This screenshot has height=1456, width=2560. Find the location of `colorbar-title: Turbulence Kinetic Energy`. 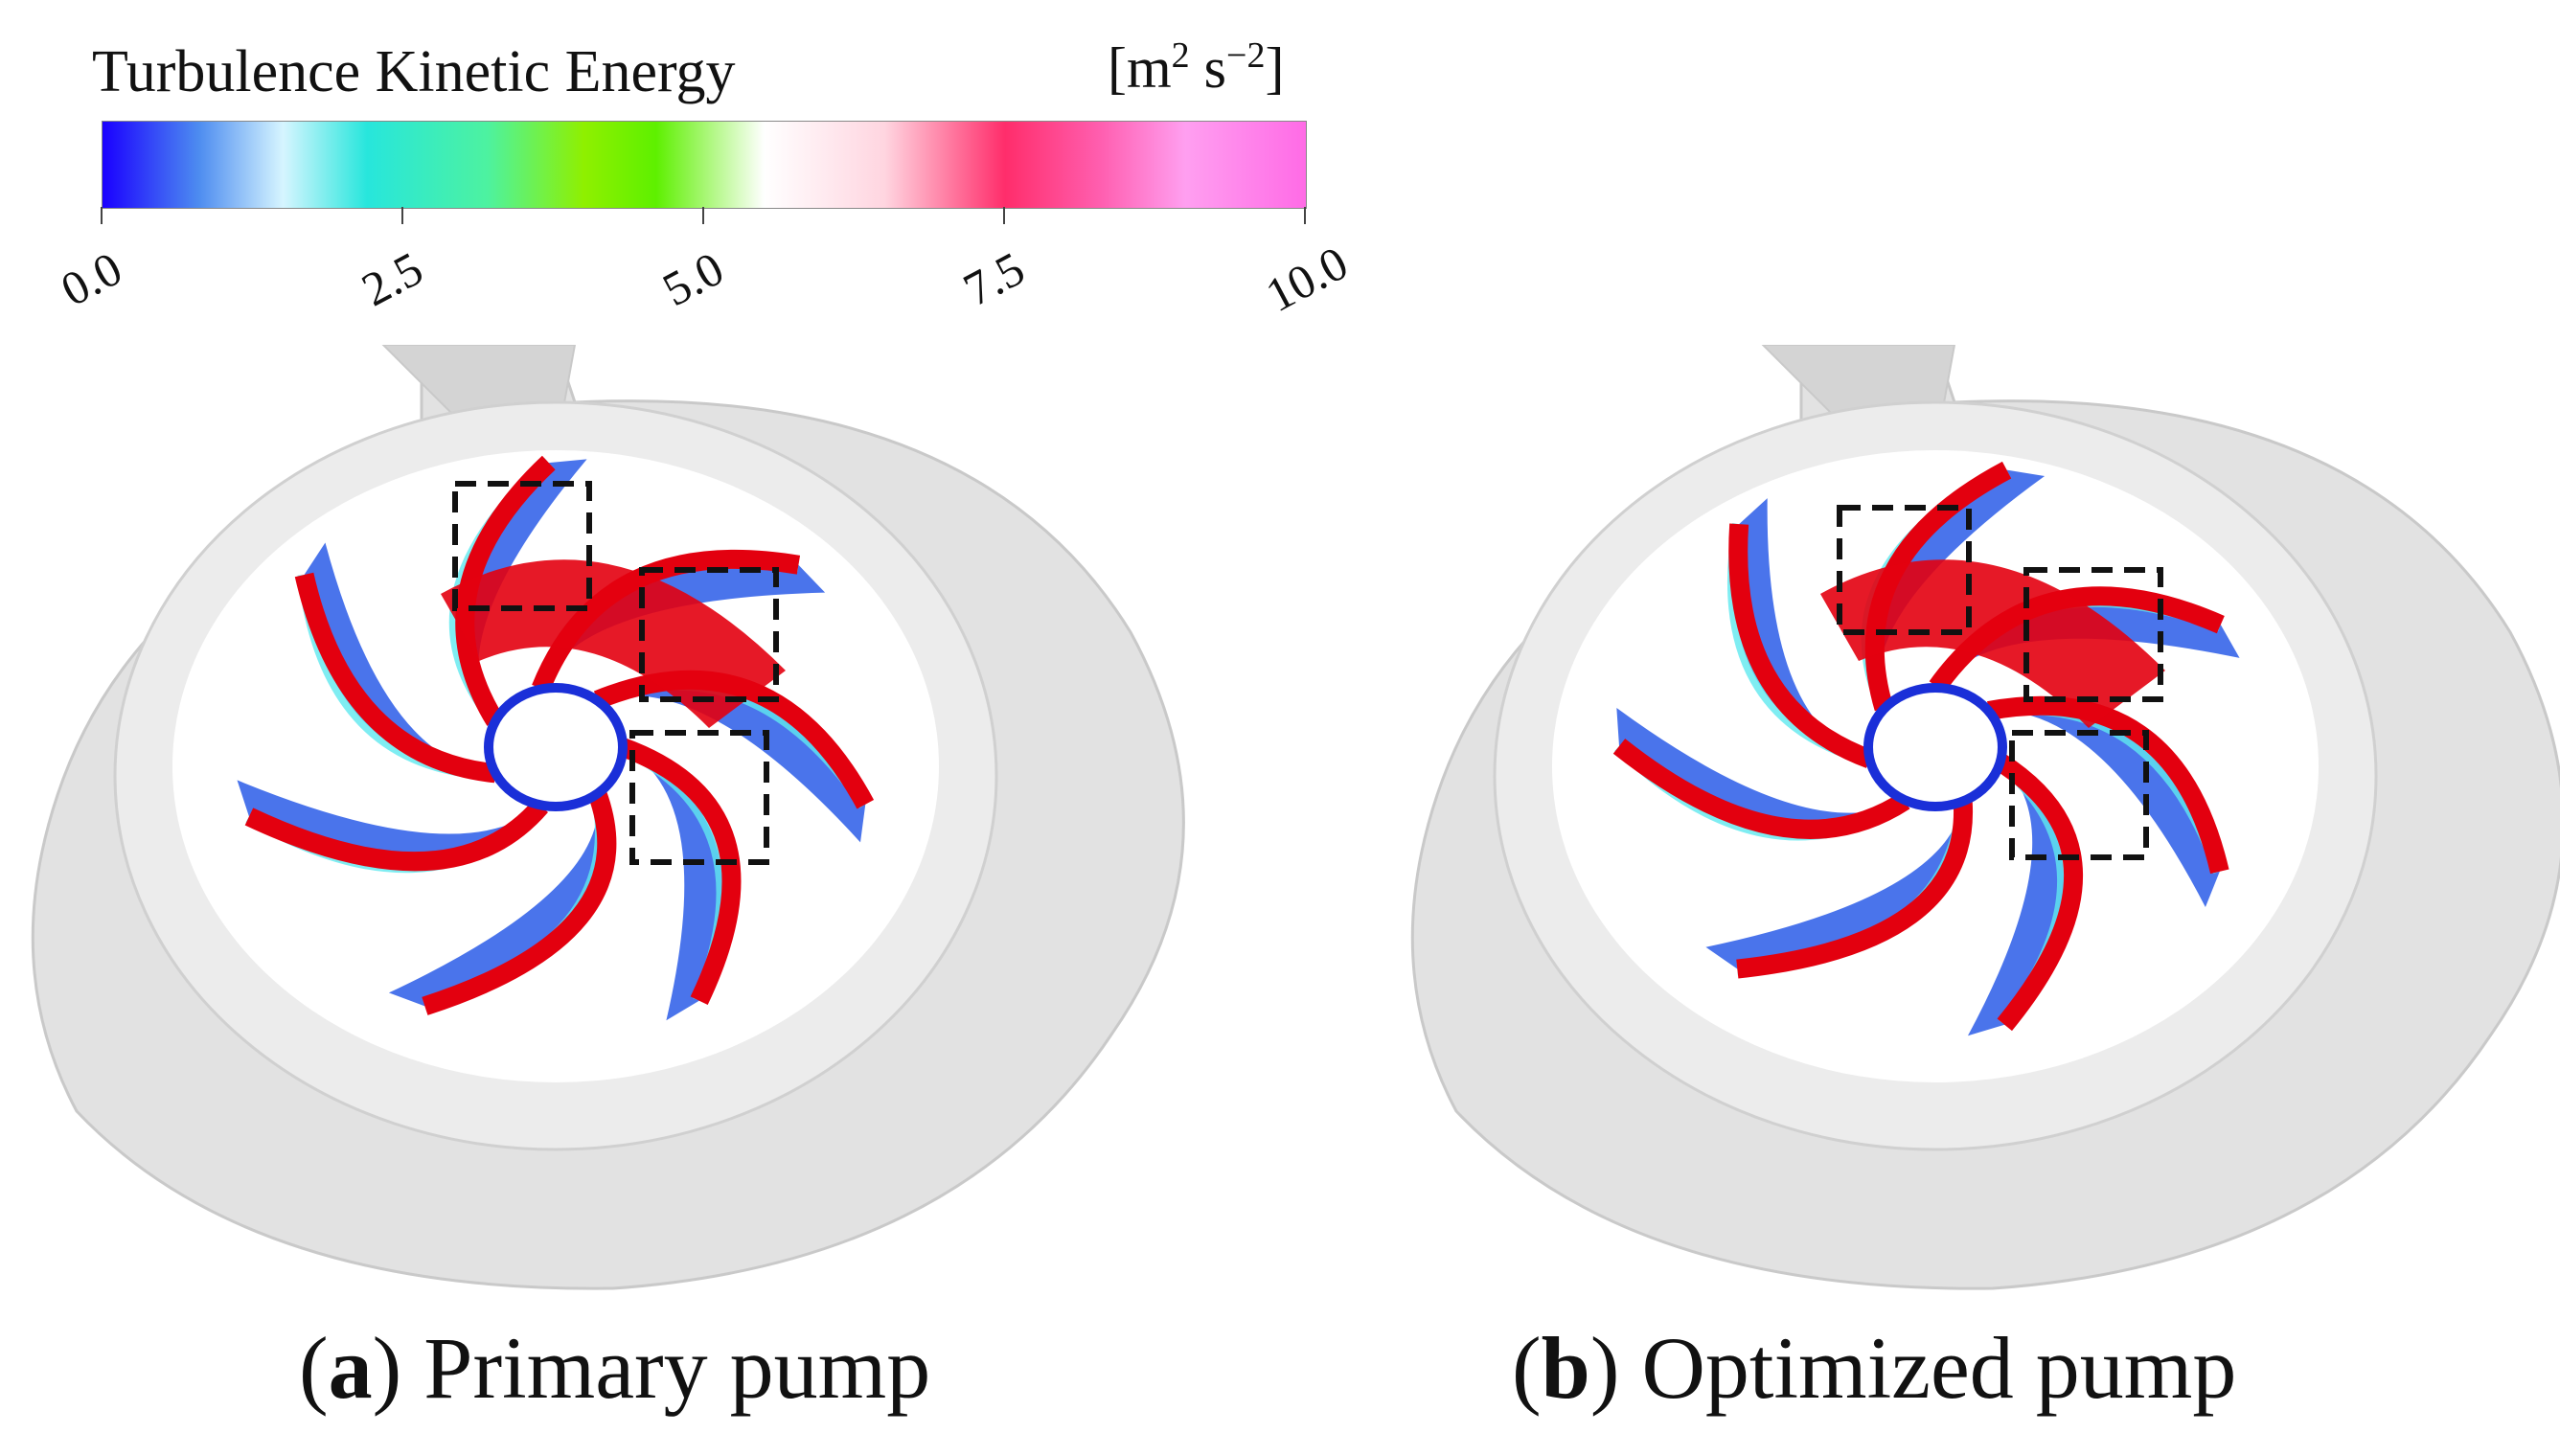

colorbar-title: Turbulence Kinetic Energy is located at coordinates (414, 72).